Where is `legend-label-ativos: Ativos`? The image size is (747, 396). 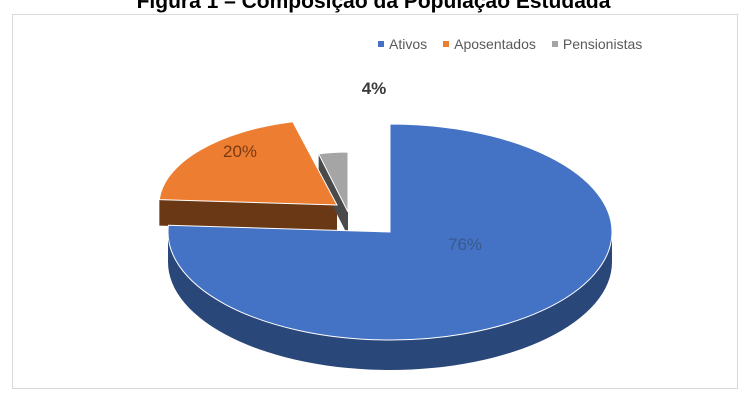 legend-label-ativos: Ativos is located at coordinates (408, 44).